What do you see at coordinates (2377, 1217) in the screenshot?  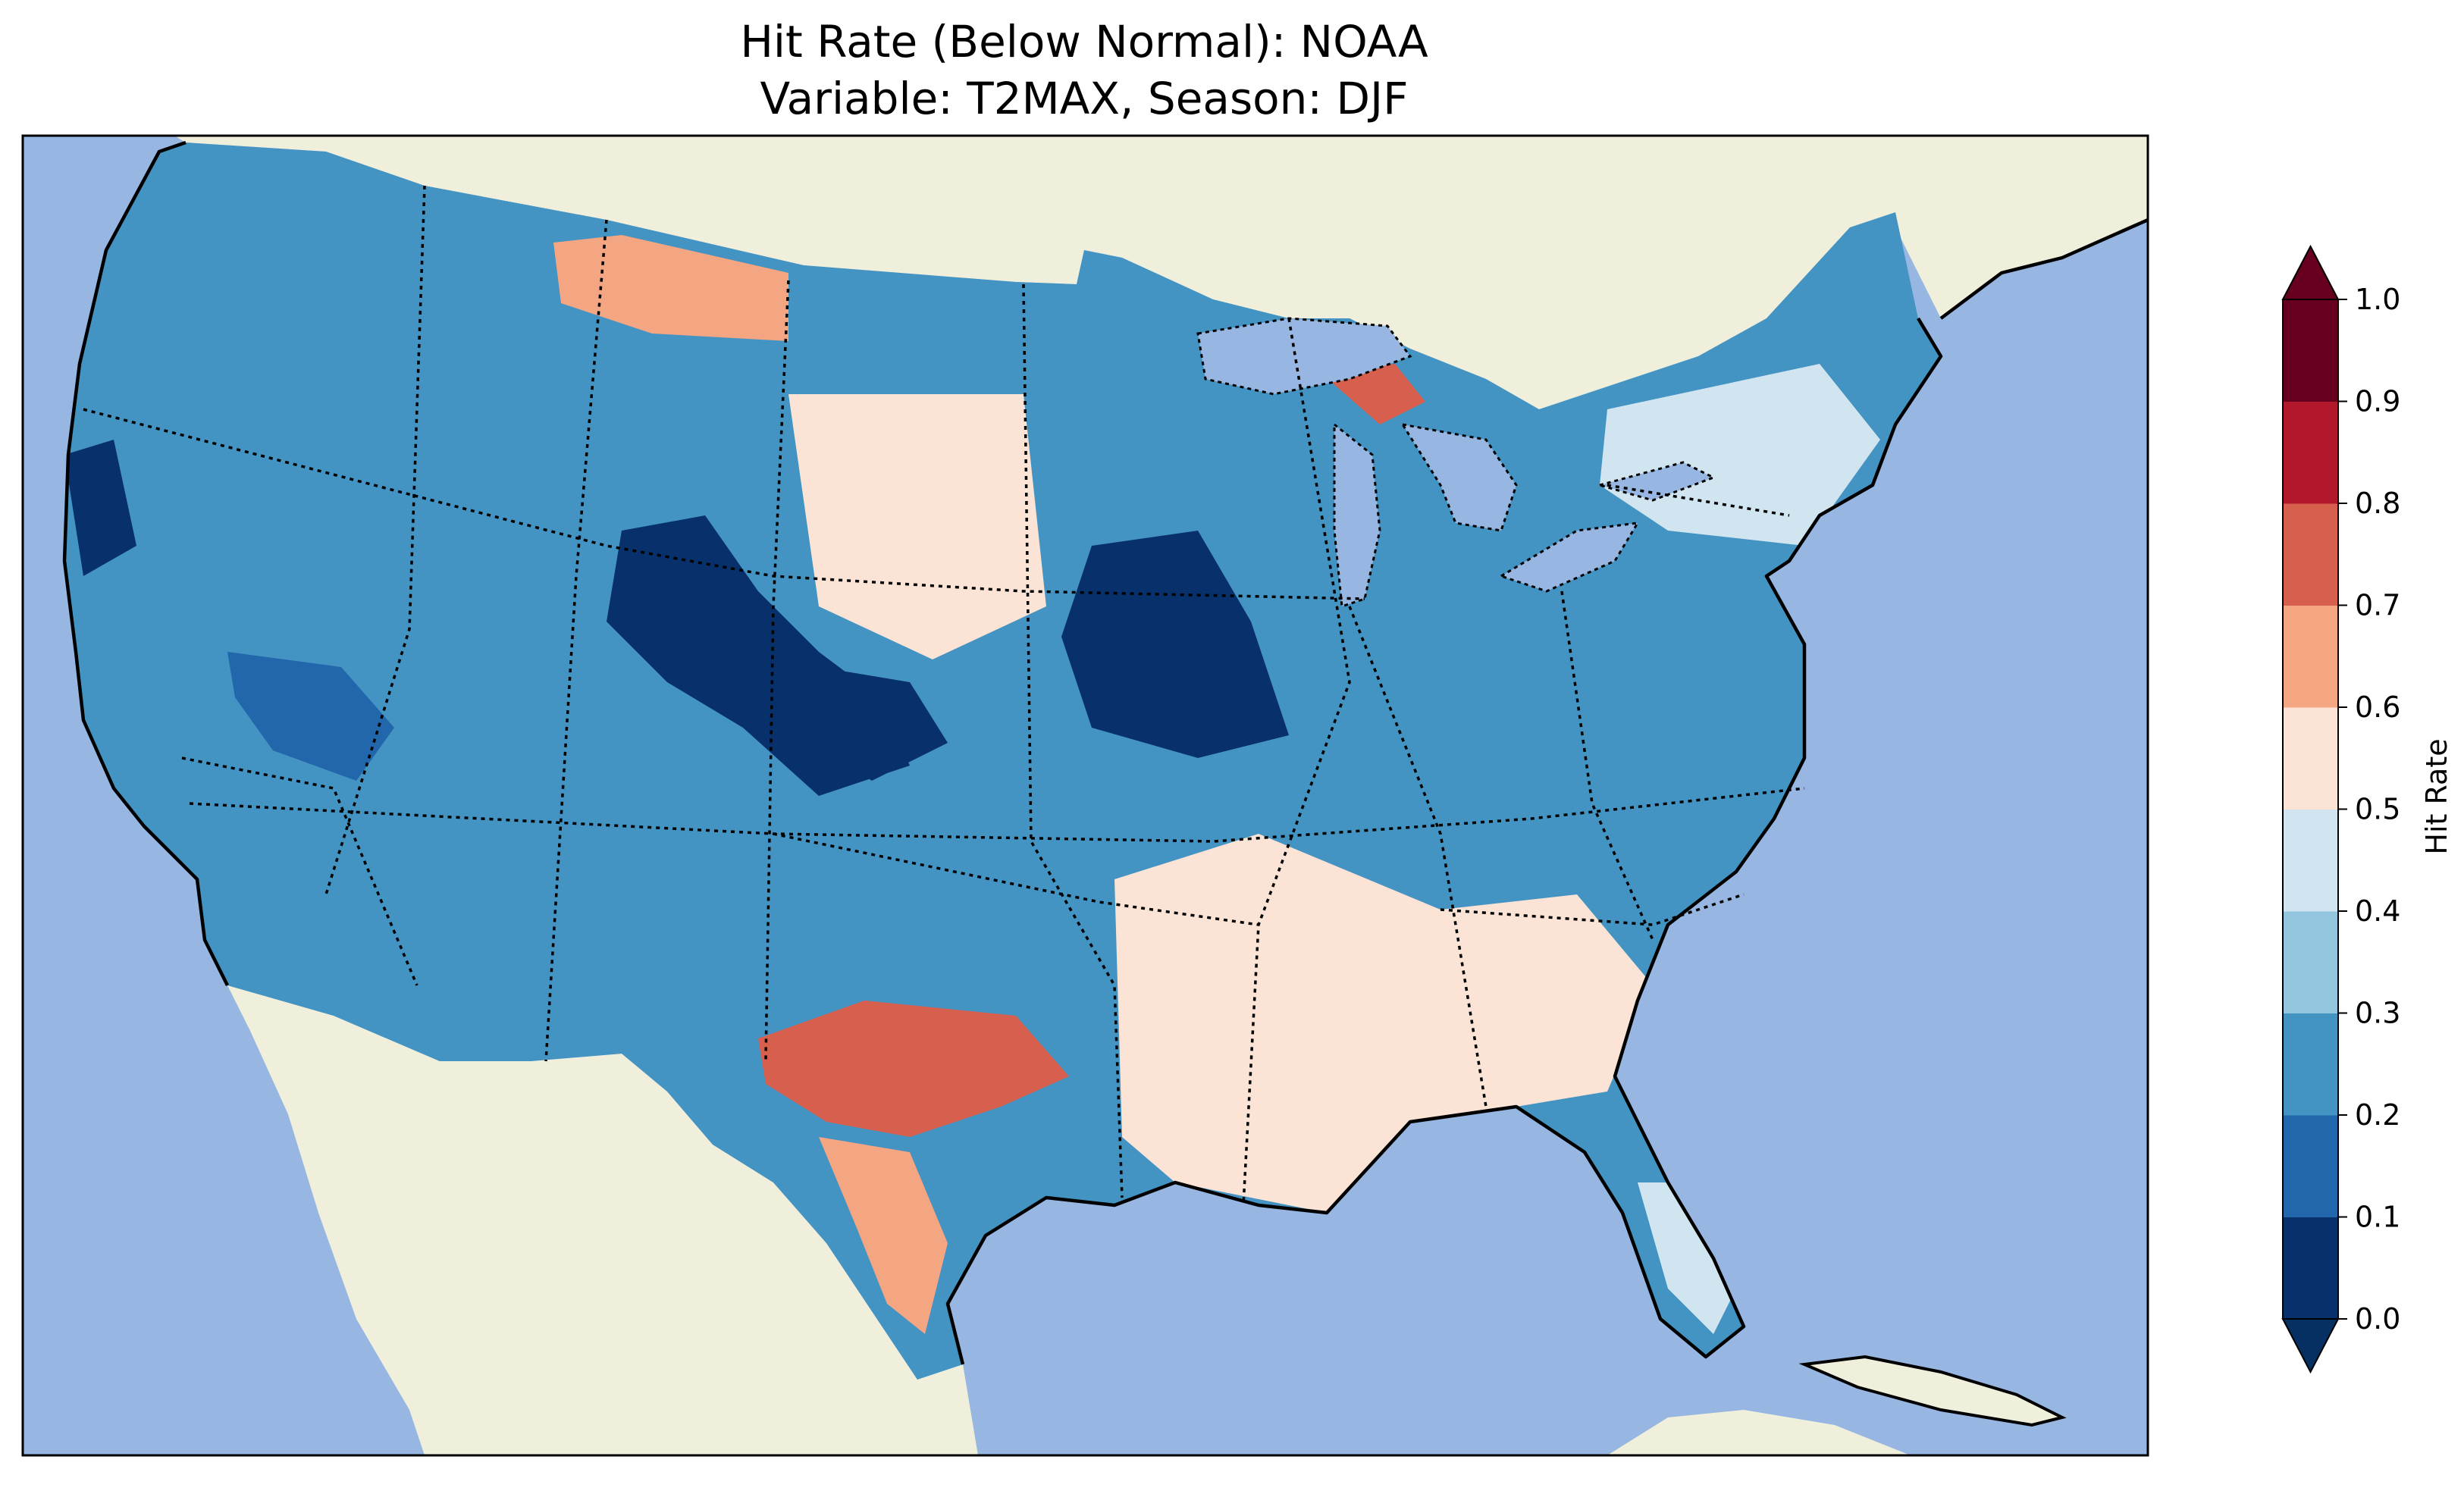 I see `colorbar-tick-label-1: 0.1` at bounding box center [2377, 1217].